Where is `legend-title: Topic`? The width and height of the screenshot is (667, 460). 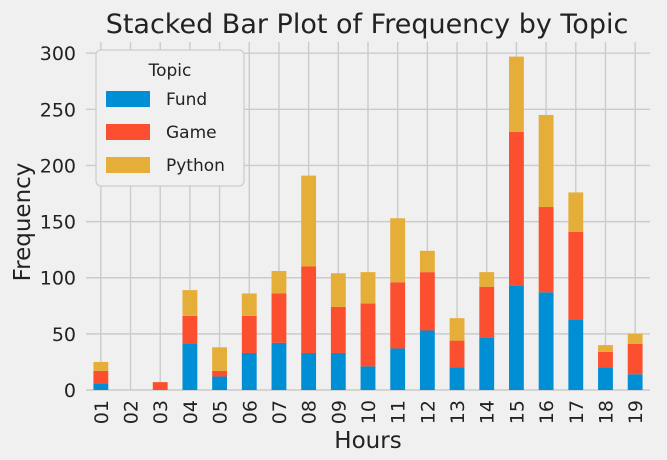 legend-title: Topic is located at coordinates (170, 71).